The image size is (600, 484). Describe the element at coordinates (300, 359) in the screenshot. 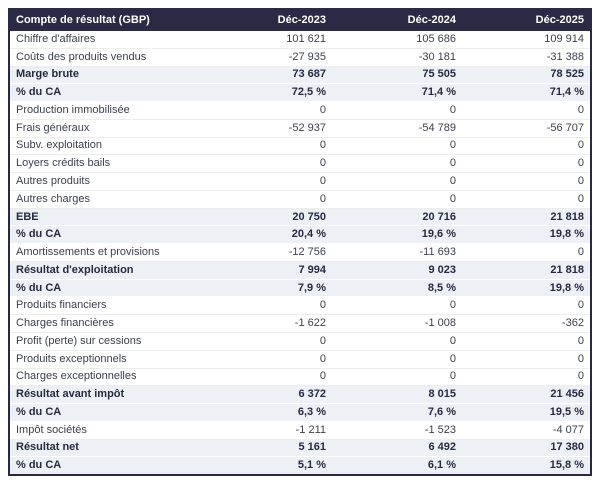

I see `table-row: Produits exceptionnels 0 0 0` at that location.